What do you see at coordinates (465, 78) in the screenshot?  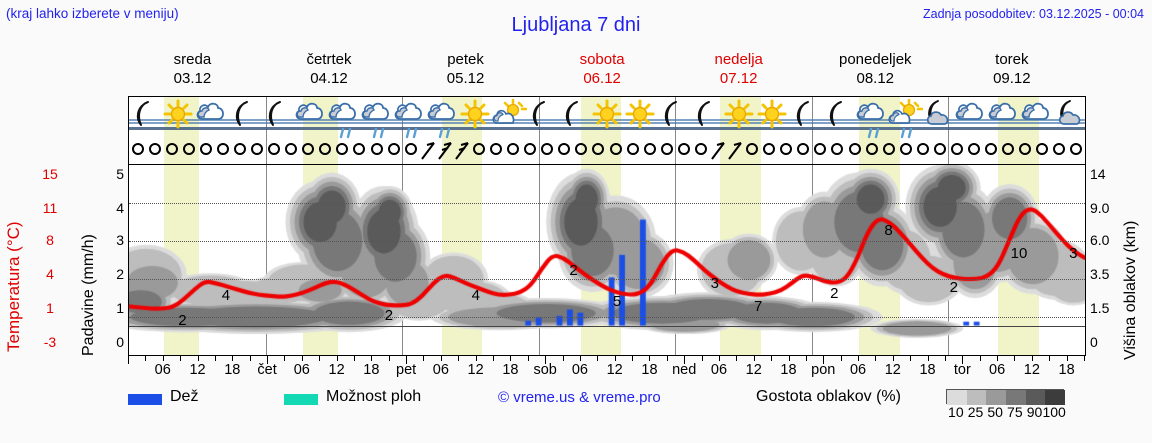 I see `day-date: 05.12` at bounding box center [465, 78].